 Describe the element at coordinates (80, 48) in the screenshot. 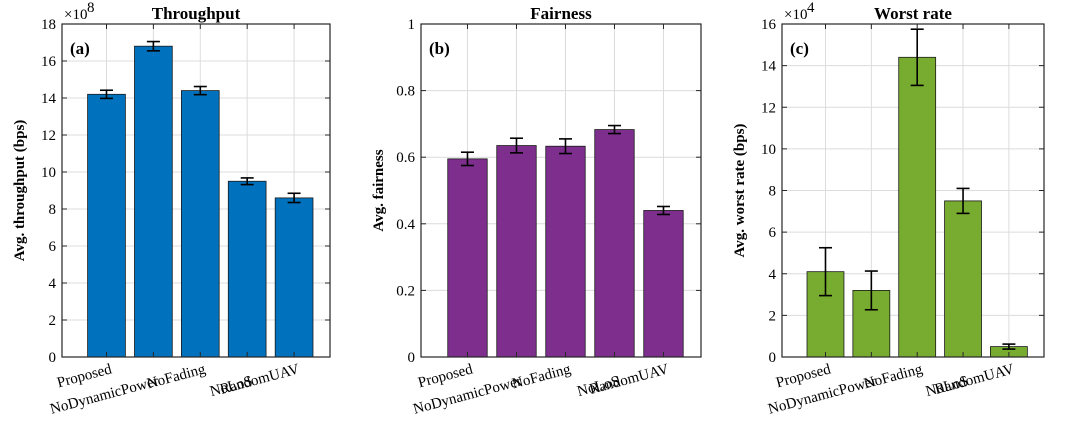

I see `panel-label: (a)` at that location.